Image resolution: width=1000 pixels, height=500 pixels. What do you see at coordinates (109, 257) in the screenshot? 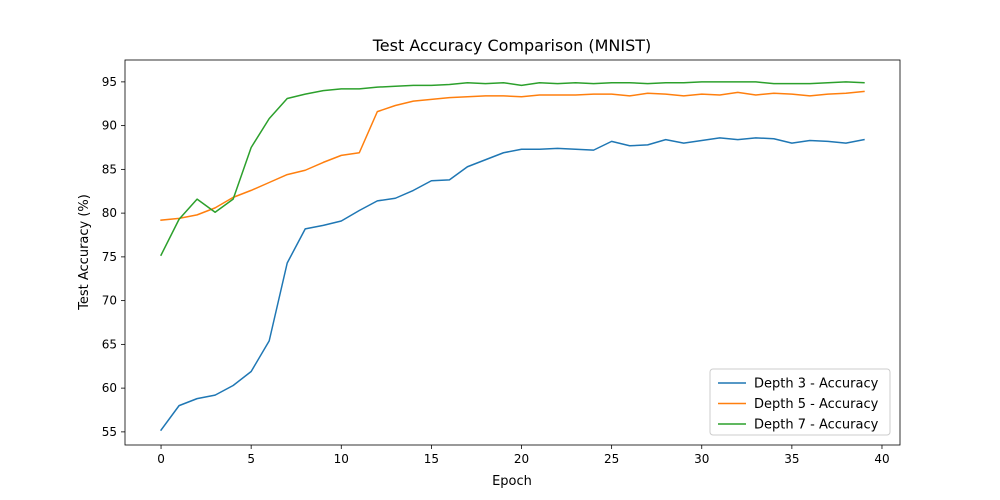
I see `y-tick-label: 75` at bounding box center [109, 257].